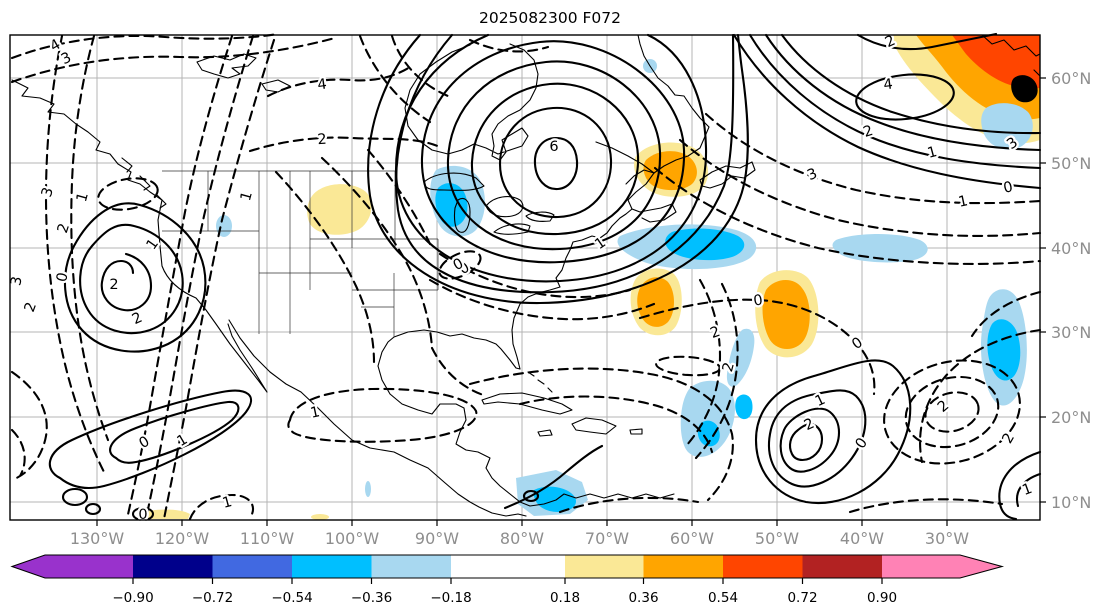  I want to click on figure-title: 2025082300 F072, so click(550, 18).